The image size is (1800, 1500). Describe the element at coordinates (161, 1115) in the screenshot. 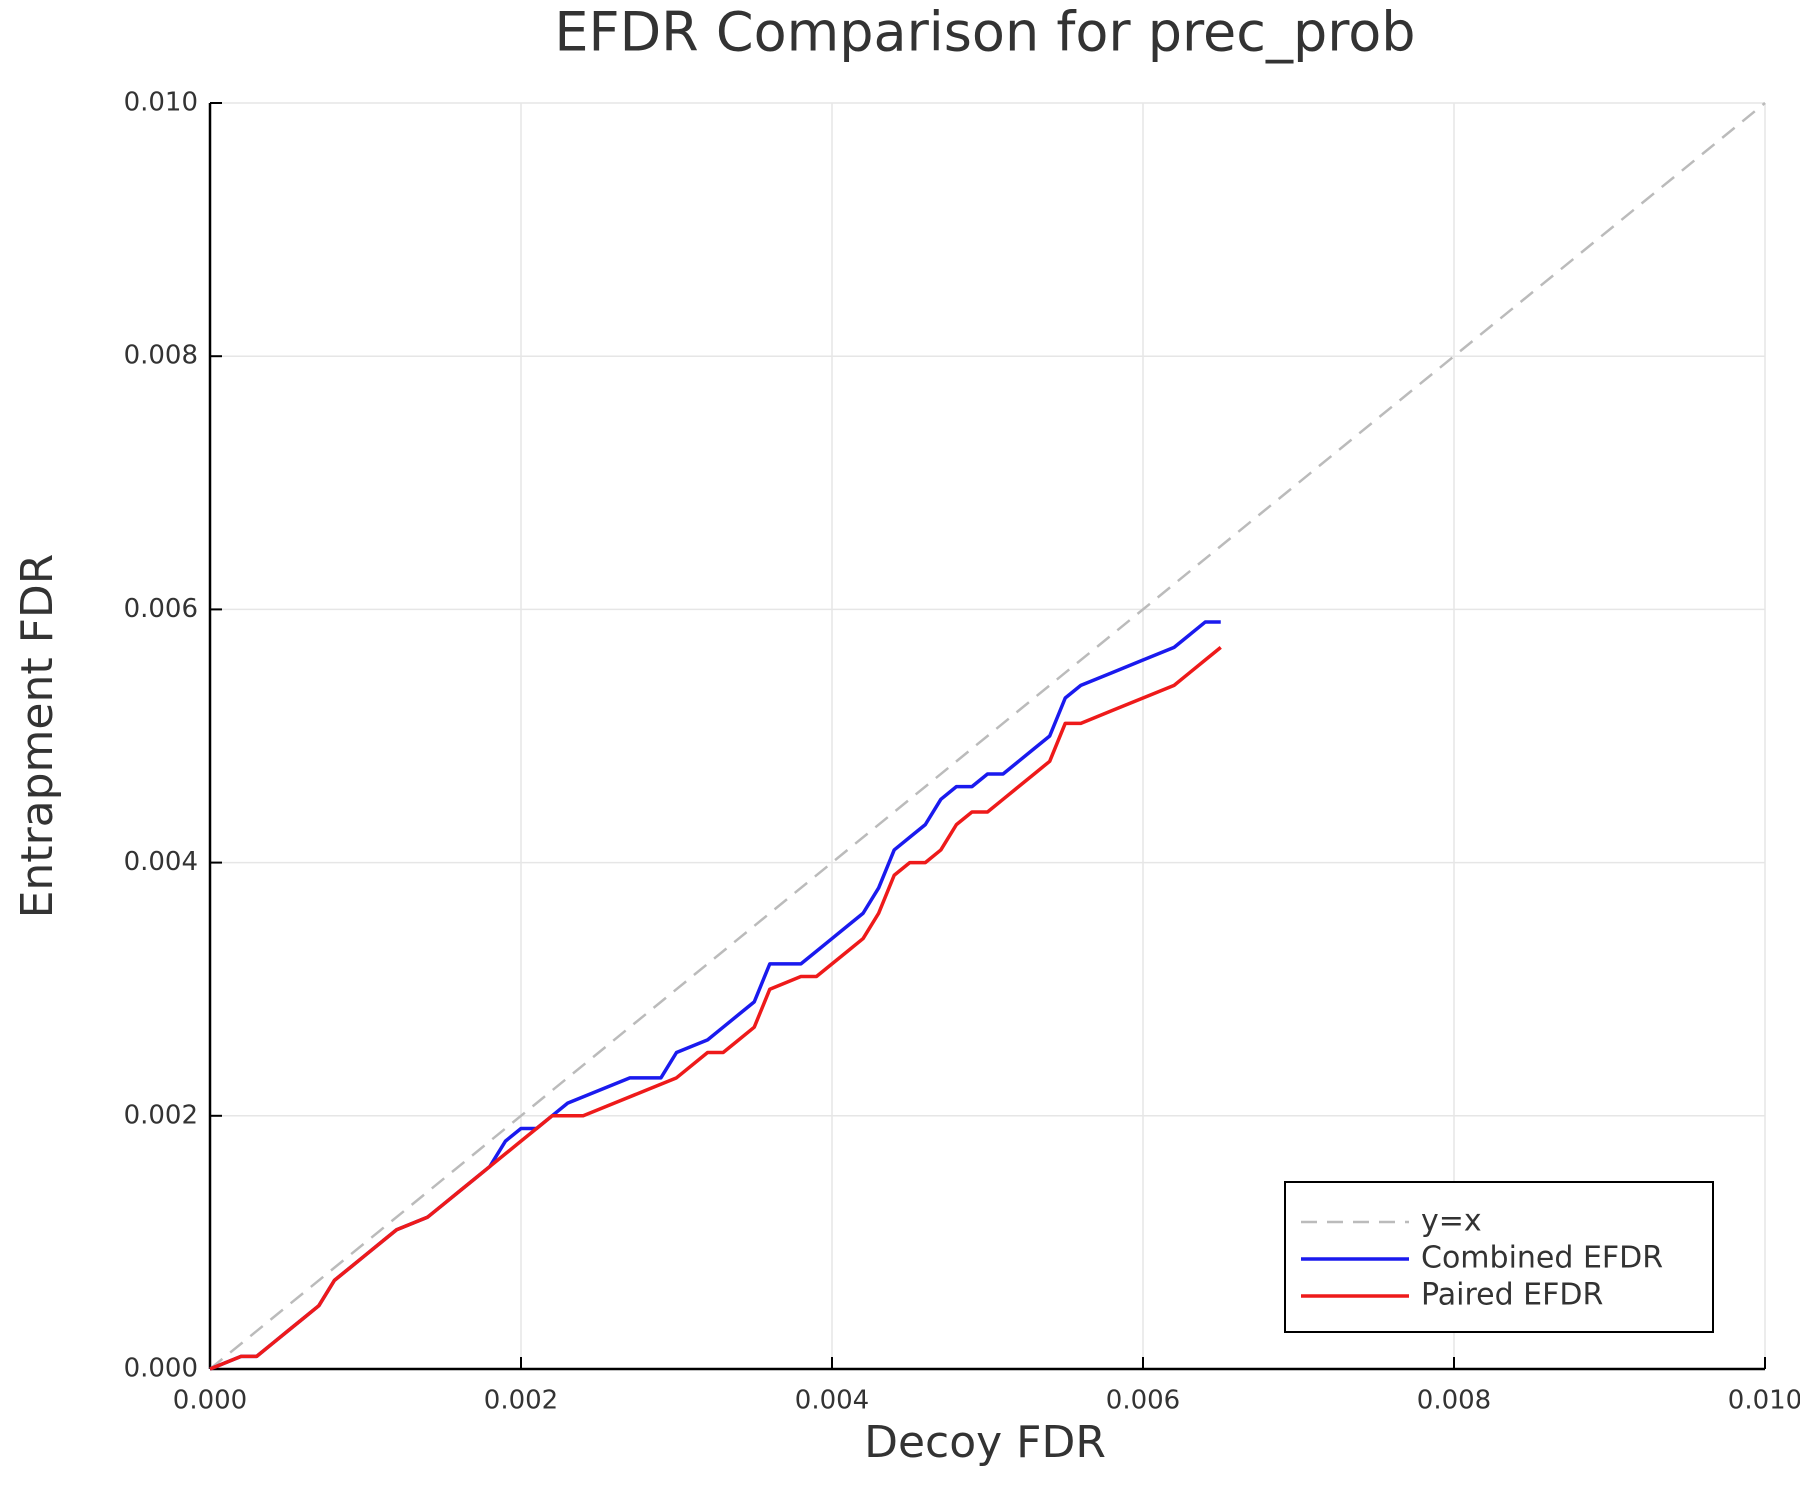

I see `y-tick-label: 0.002` at that location.